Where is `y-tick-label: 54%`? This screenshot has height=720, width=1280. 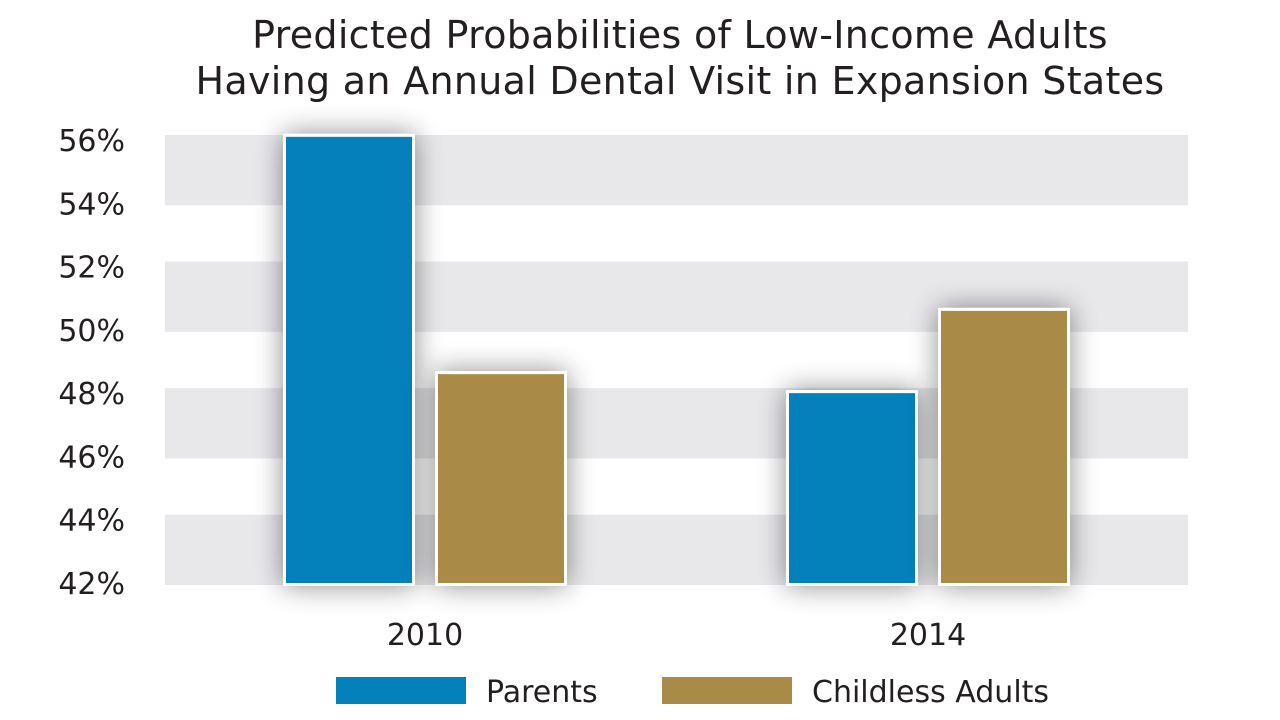 y-tick-label: 54% is located at coordinates (91, 204).